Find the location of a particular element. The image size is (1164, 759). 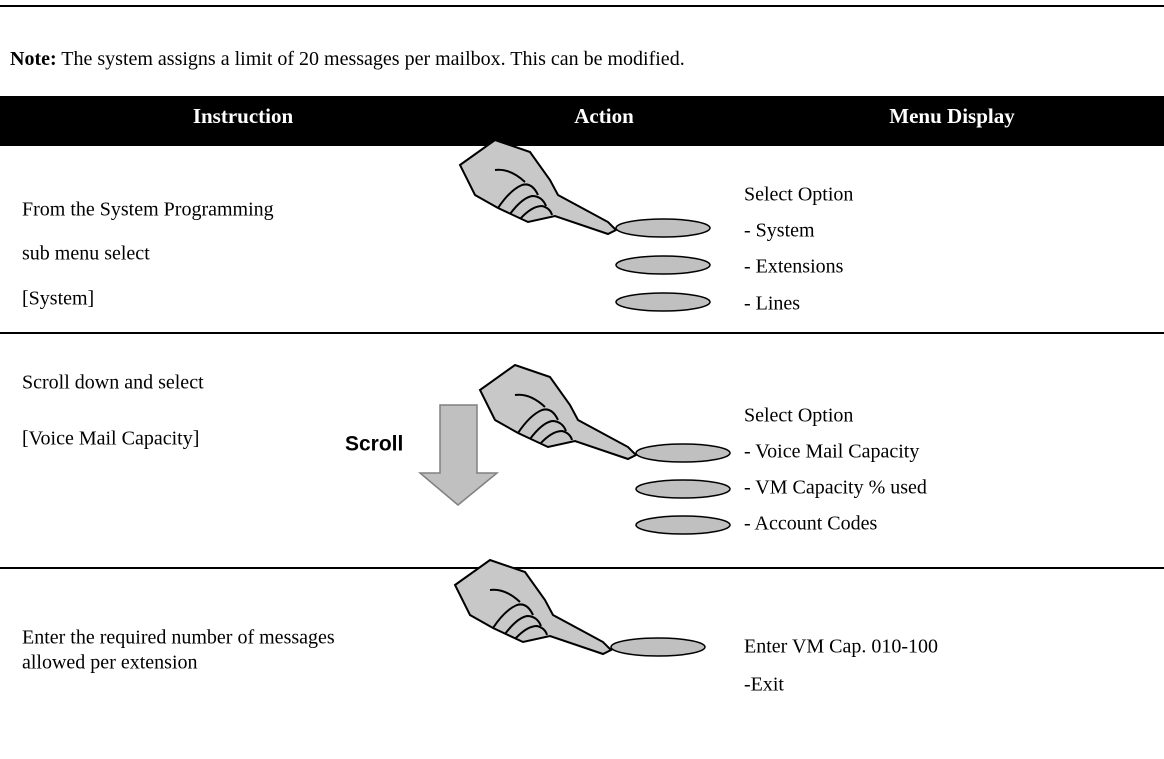

menu-line: - VM Capacity % used is located at coordinates (835, 488).